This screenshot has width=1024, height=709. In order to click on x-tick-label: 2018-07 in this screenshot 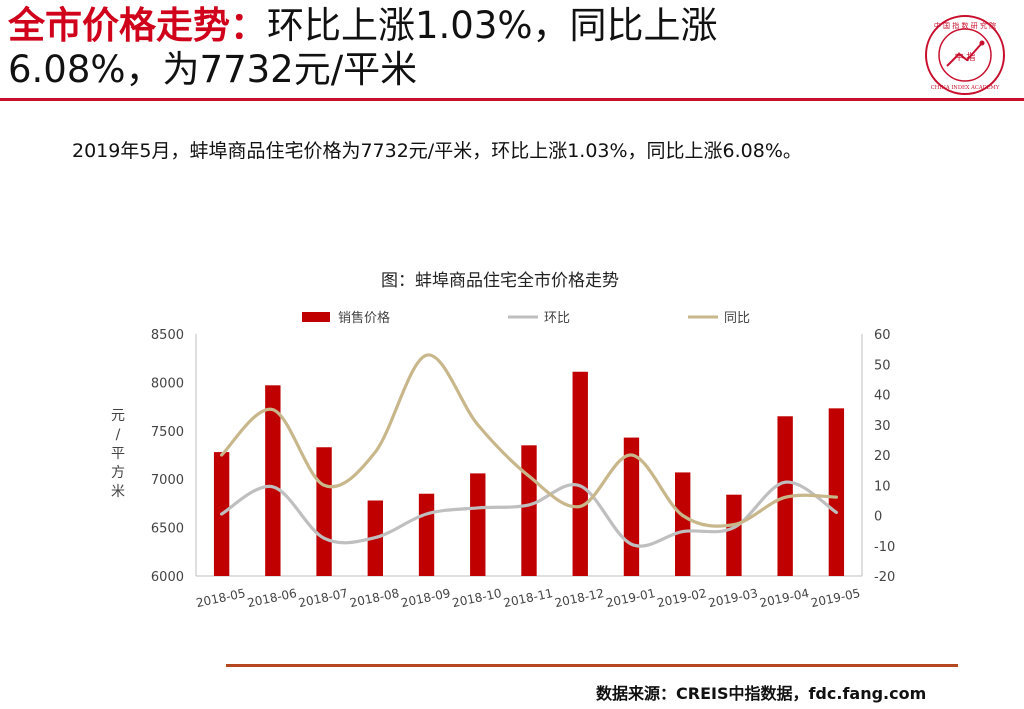, I will do `click(323, 598)`.